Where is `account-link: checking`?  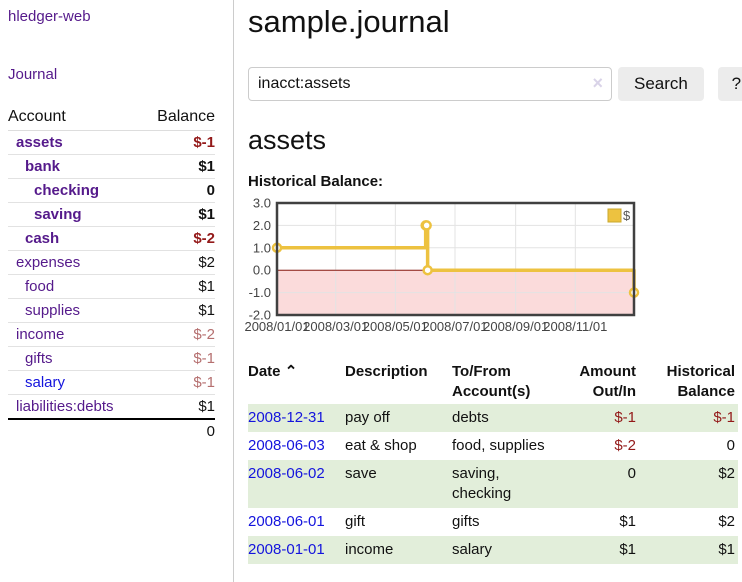 account-link: checking is located at coordinates (67, 190).